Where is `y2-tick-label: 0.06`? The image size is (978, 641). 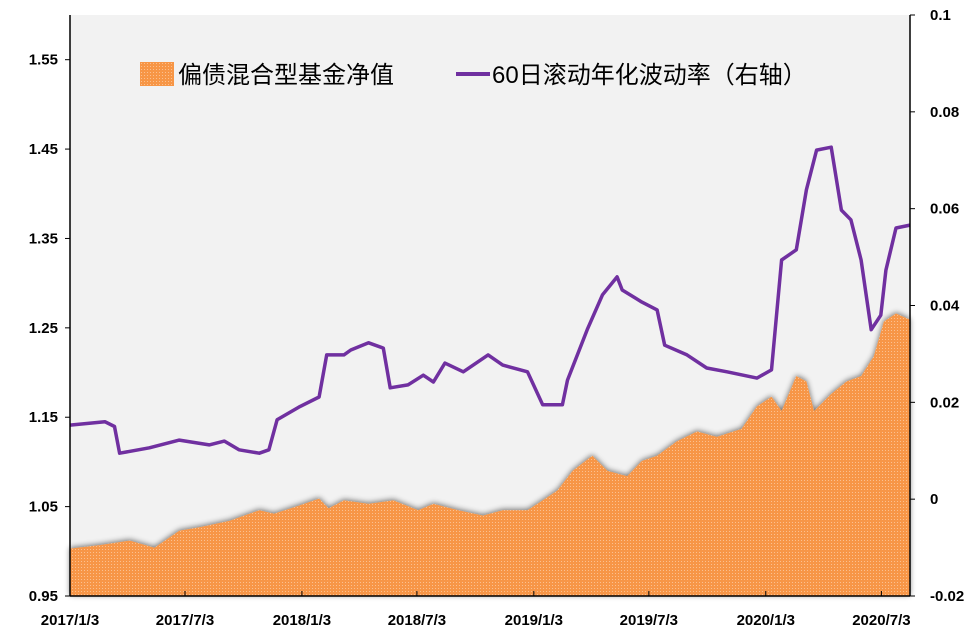 y2-tick-label: 0.06 is located at coordinates (944, 209).